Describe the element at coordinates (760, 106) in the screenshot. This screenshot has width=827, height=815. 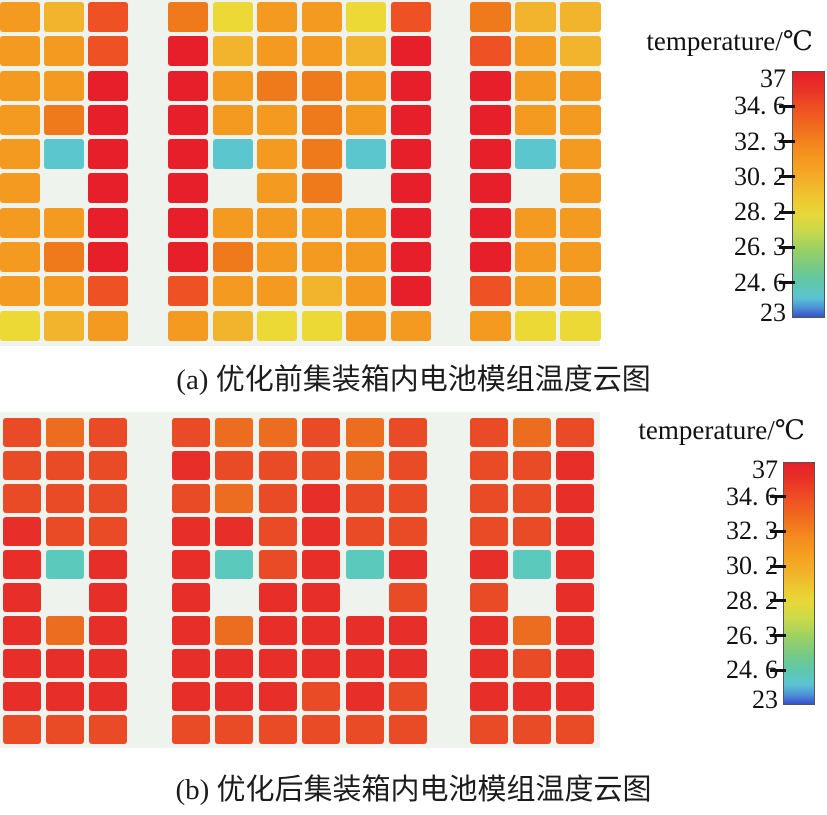
I see `colorbar-tick-label: 34. 6` at that location.